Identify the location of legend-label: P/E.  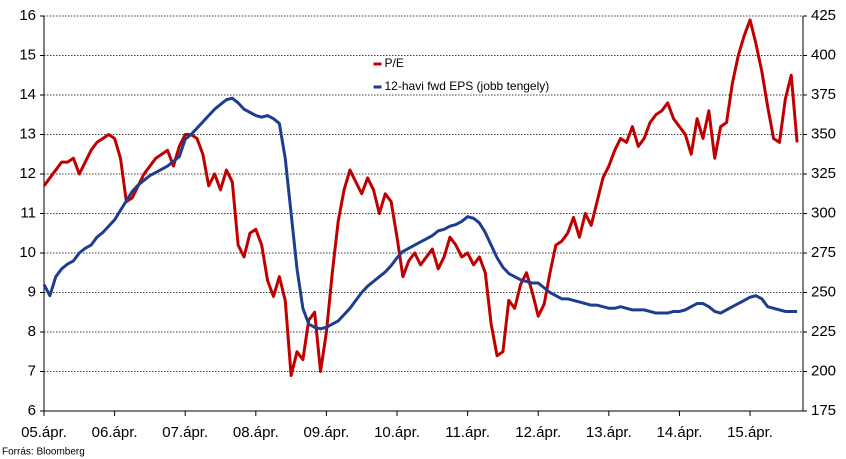
(394, 63).